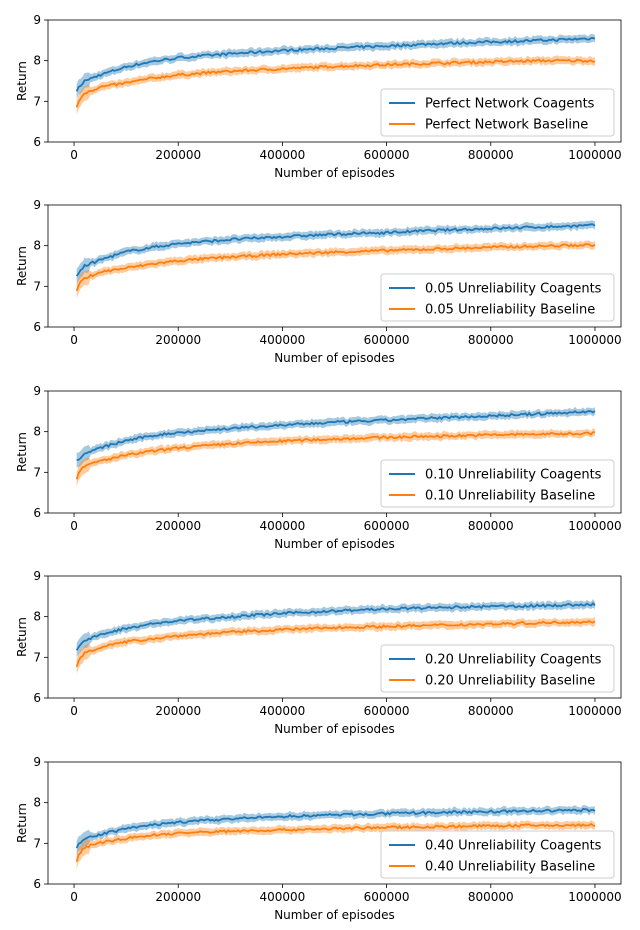 This screenshot has height=930, width=640. What do you see at coordinates (513, 475) in the screenshot?
I see `legend-label: 0.10 Unreliability Coagents` at bounding box center [513, 475].